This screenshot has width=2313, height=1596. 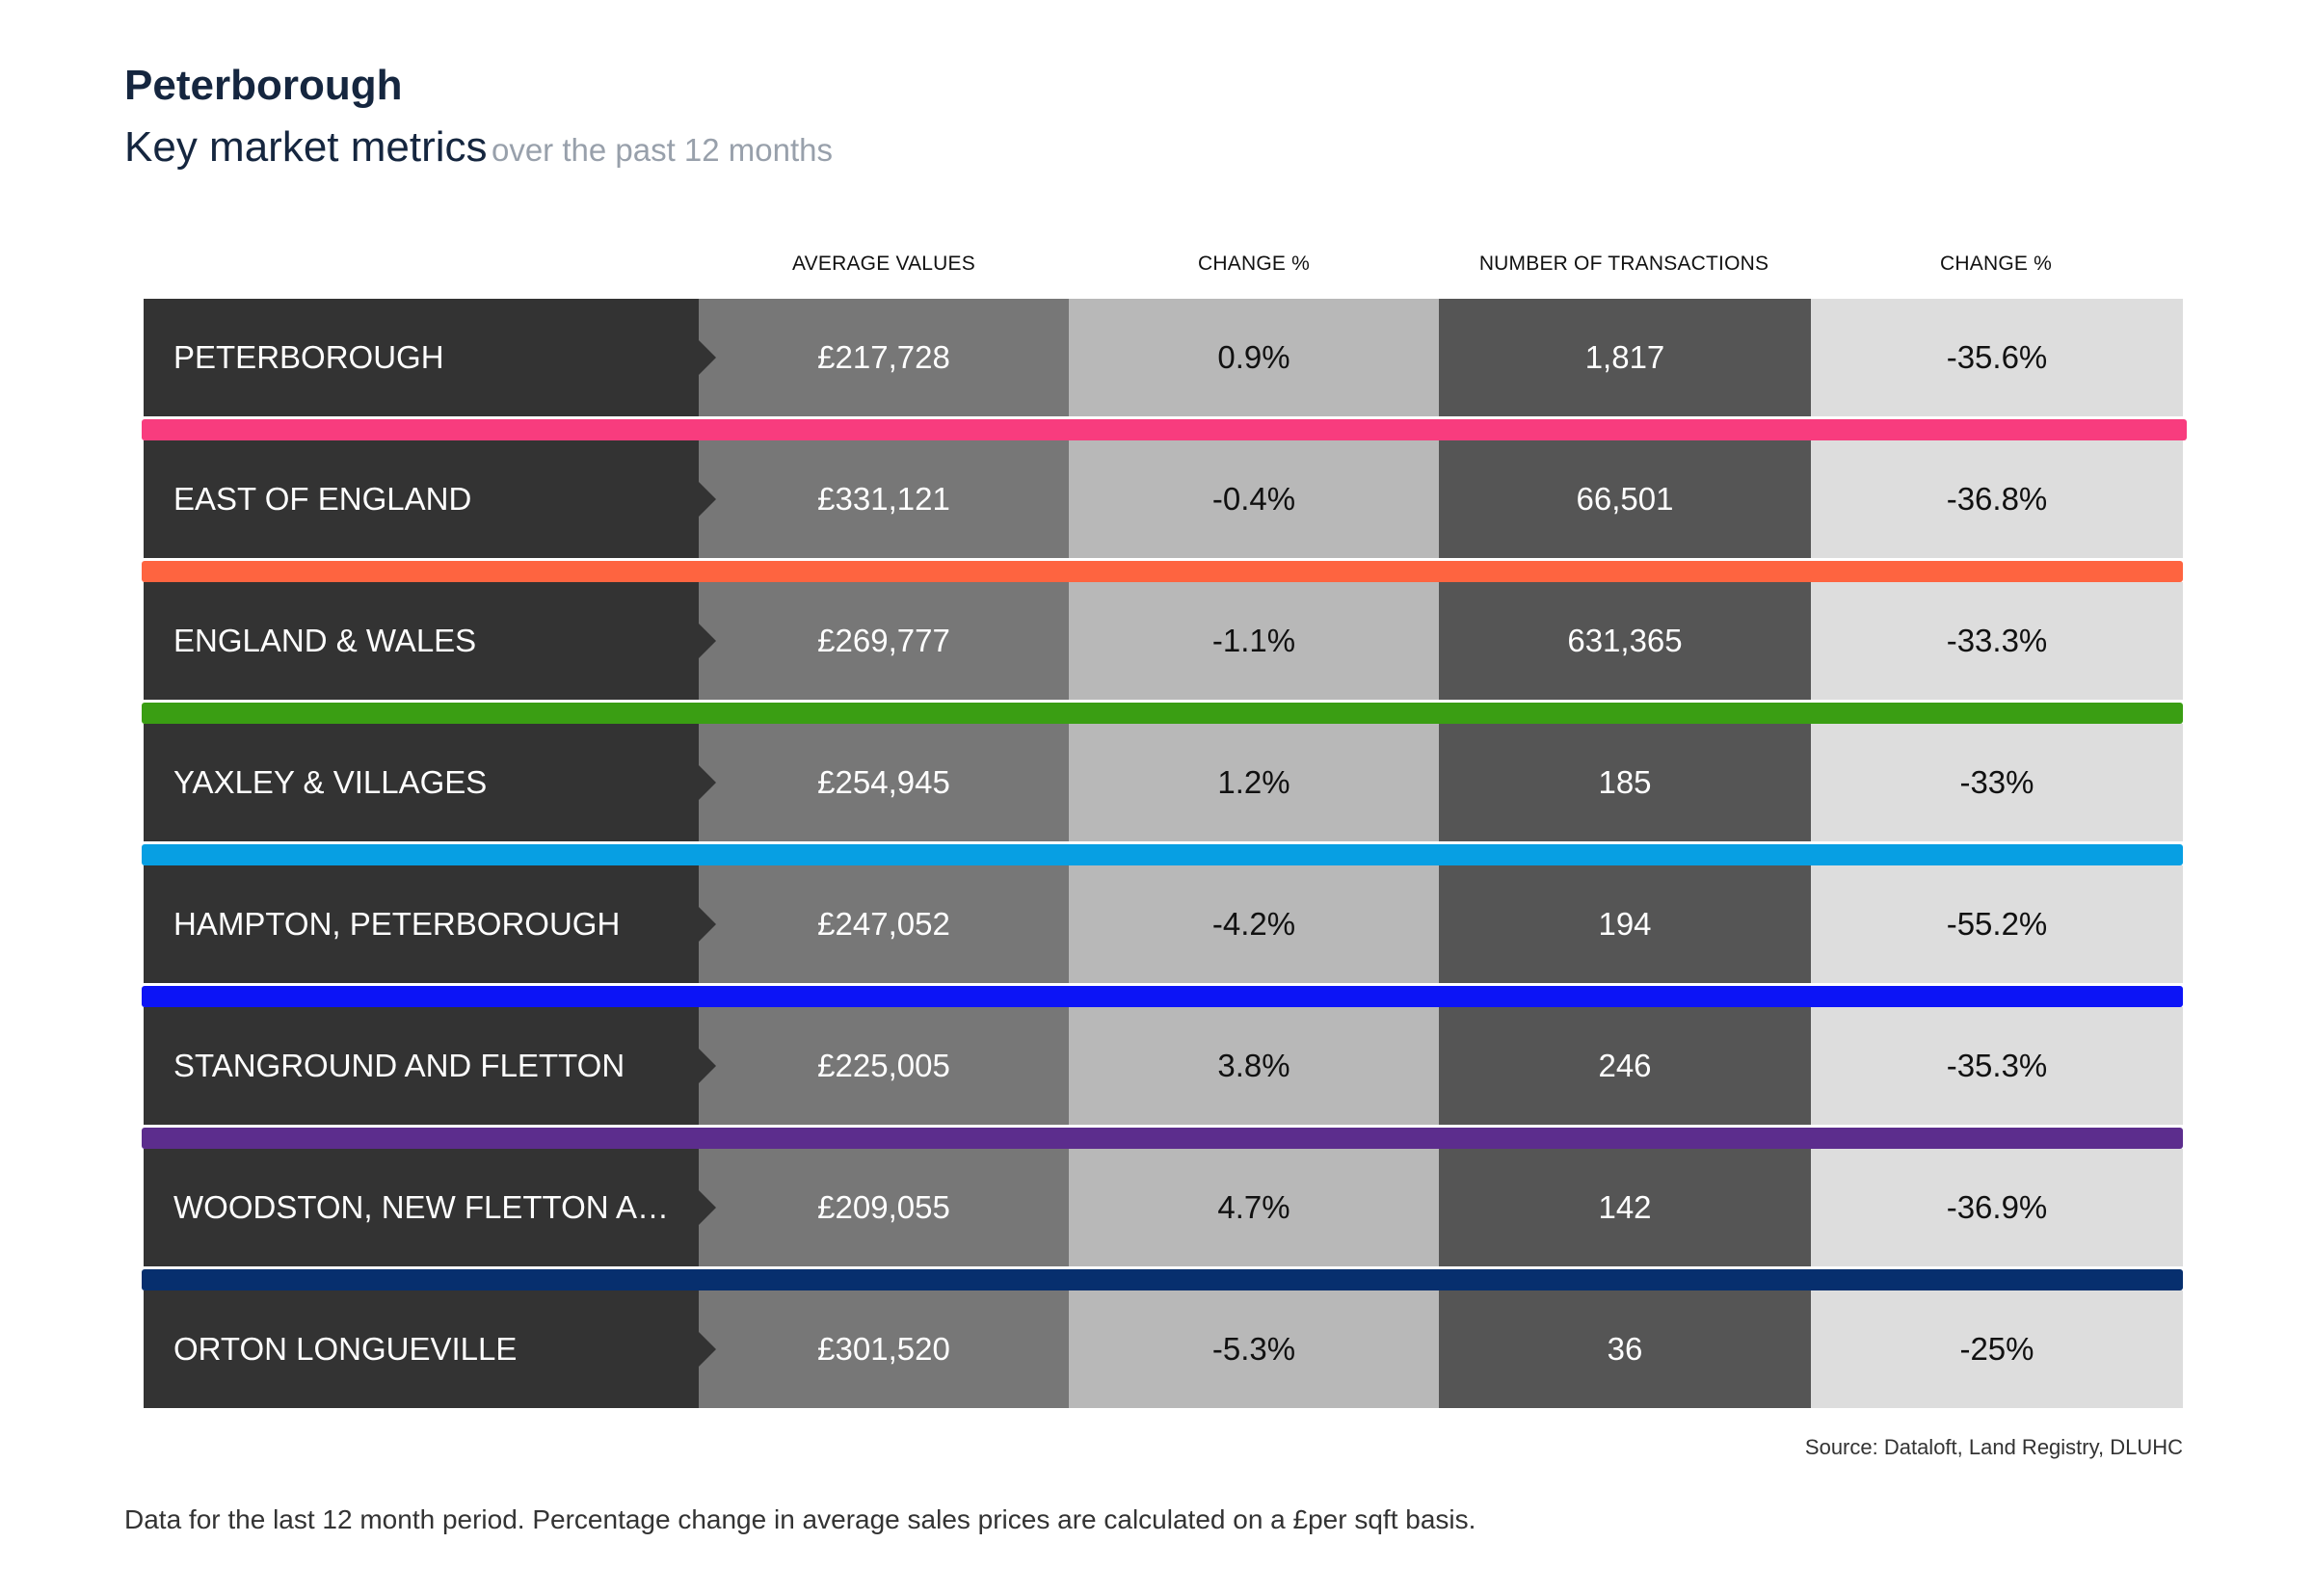 I want to click on transactions-change-cell: -33%, so click(x=1997, y=782).